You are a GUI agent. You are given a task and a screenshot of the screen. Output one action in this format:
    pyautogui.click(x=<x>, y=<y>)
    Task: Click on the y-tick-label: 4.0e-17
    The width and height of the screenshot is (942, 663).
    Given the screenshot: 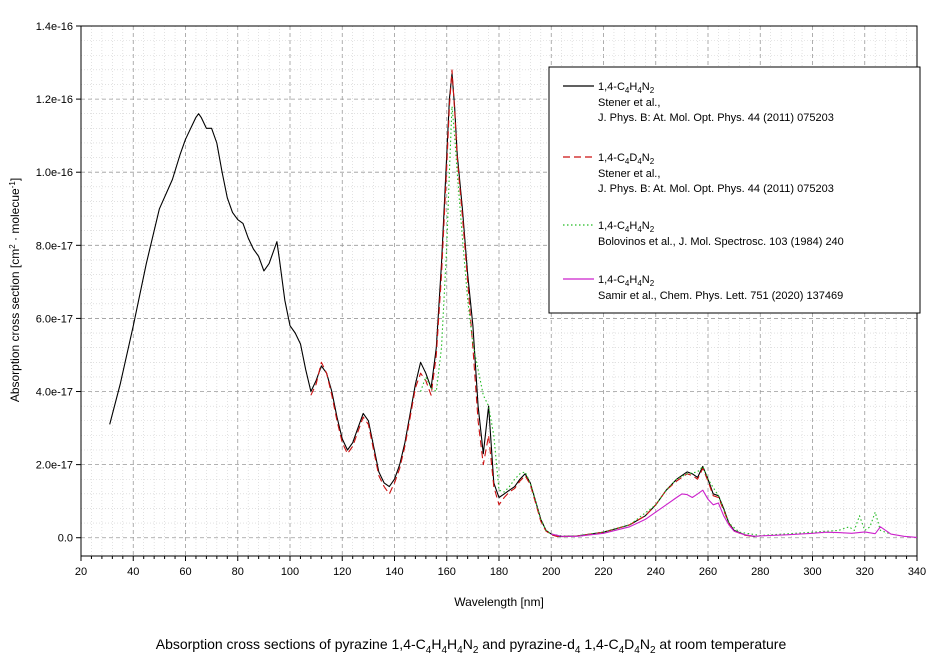 What is the action you would take?
    pyautogui.click(x=54, y=393)
    